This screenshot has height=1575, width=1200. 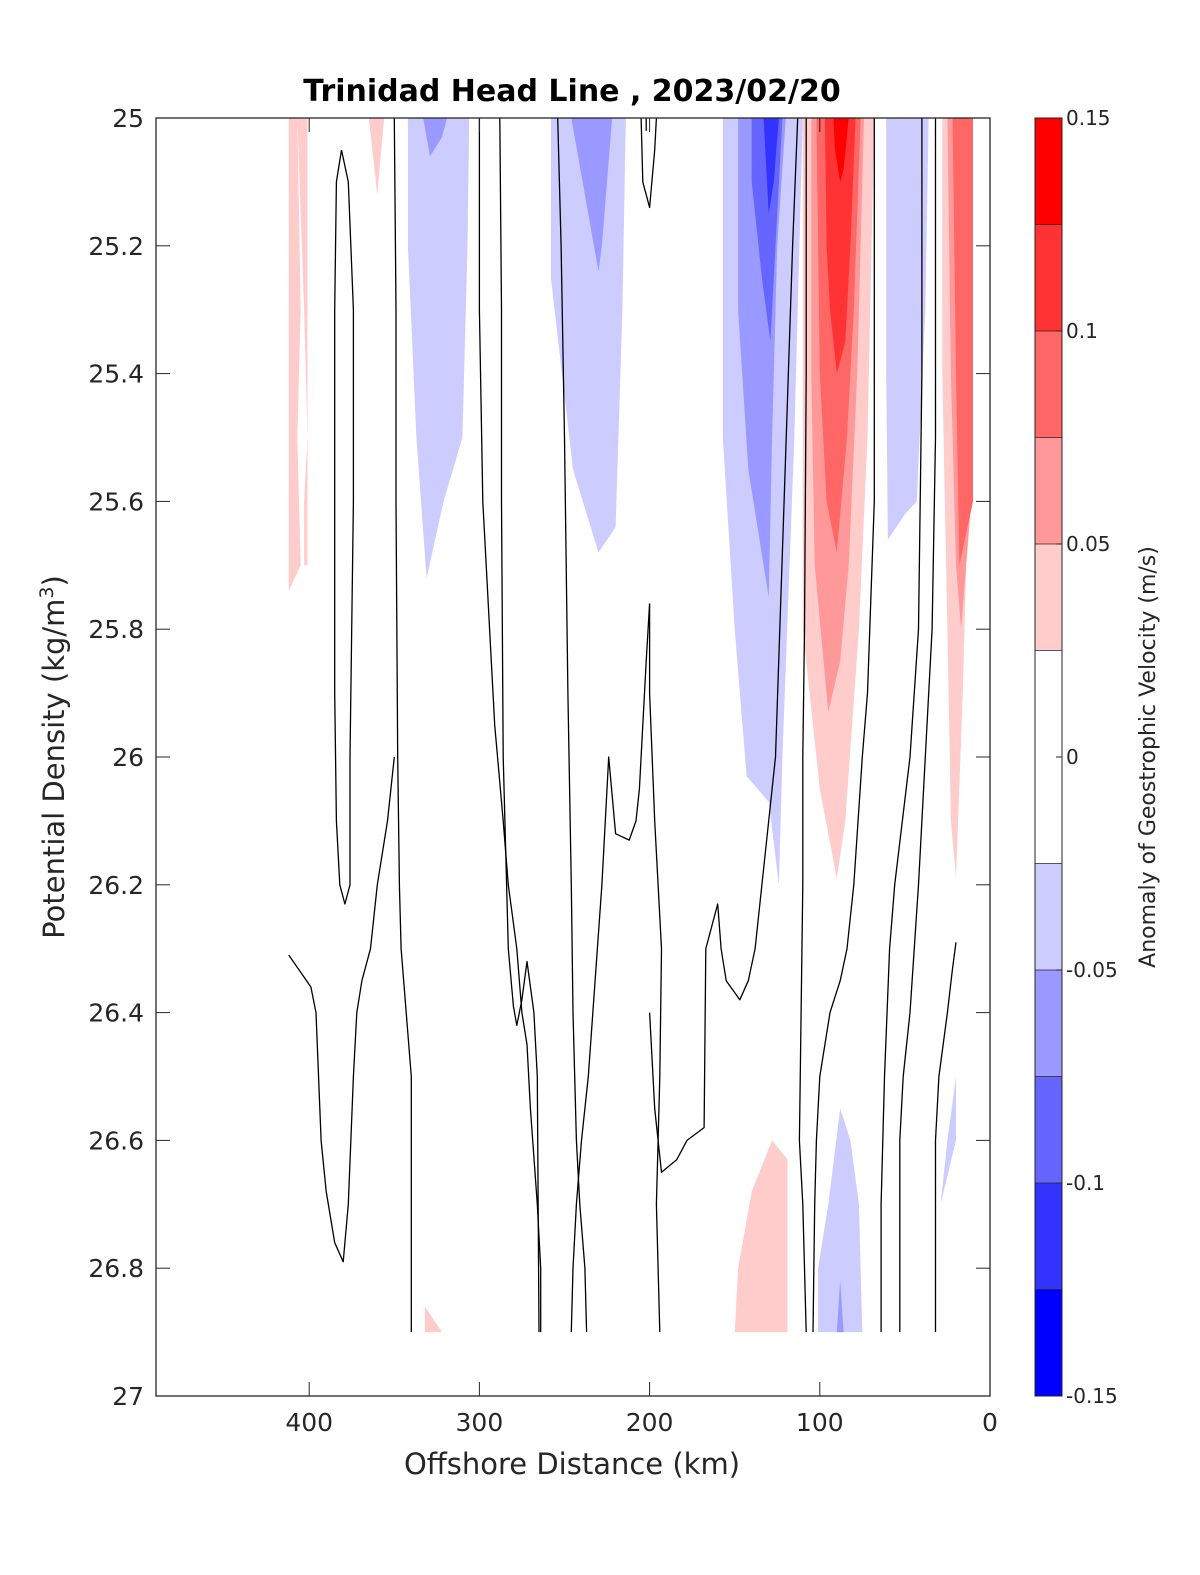 What do you see at coordinates (54, 580) in the screenshot?
I see `y-axis-label-close: )` at bounding box center [54, 580].